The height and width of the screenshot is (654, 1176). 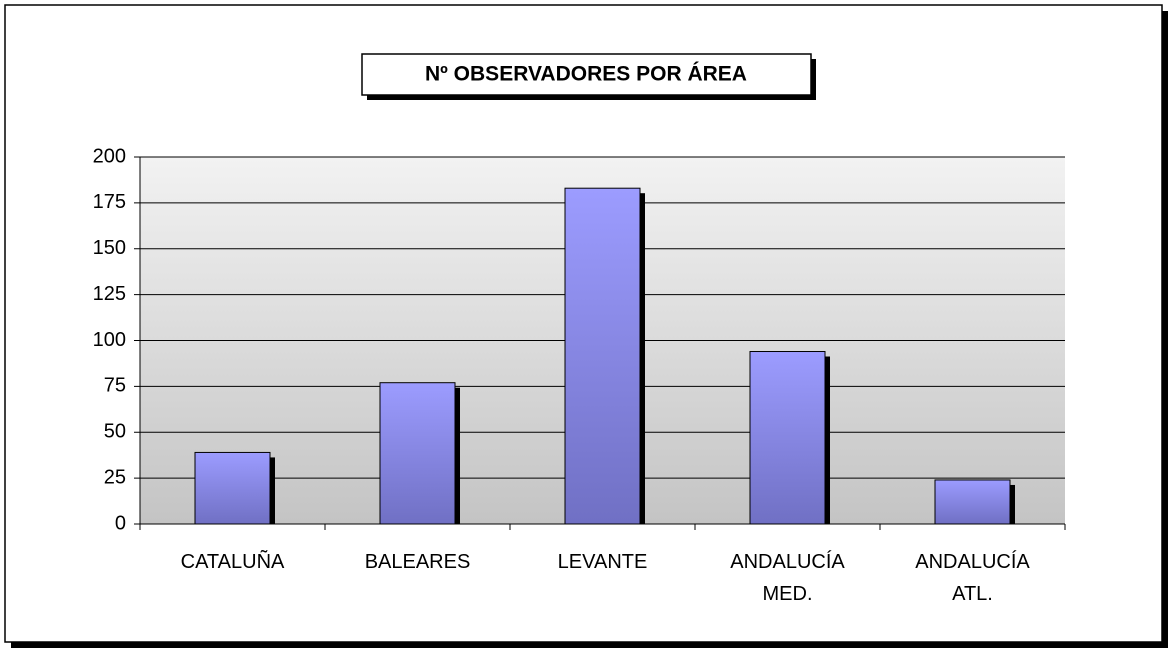 What do you see at coordinates (233, 561) in the screenshot?
I see `x-tick-label: CATALUÑA` at bounding box center [233, 561].